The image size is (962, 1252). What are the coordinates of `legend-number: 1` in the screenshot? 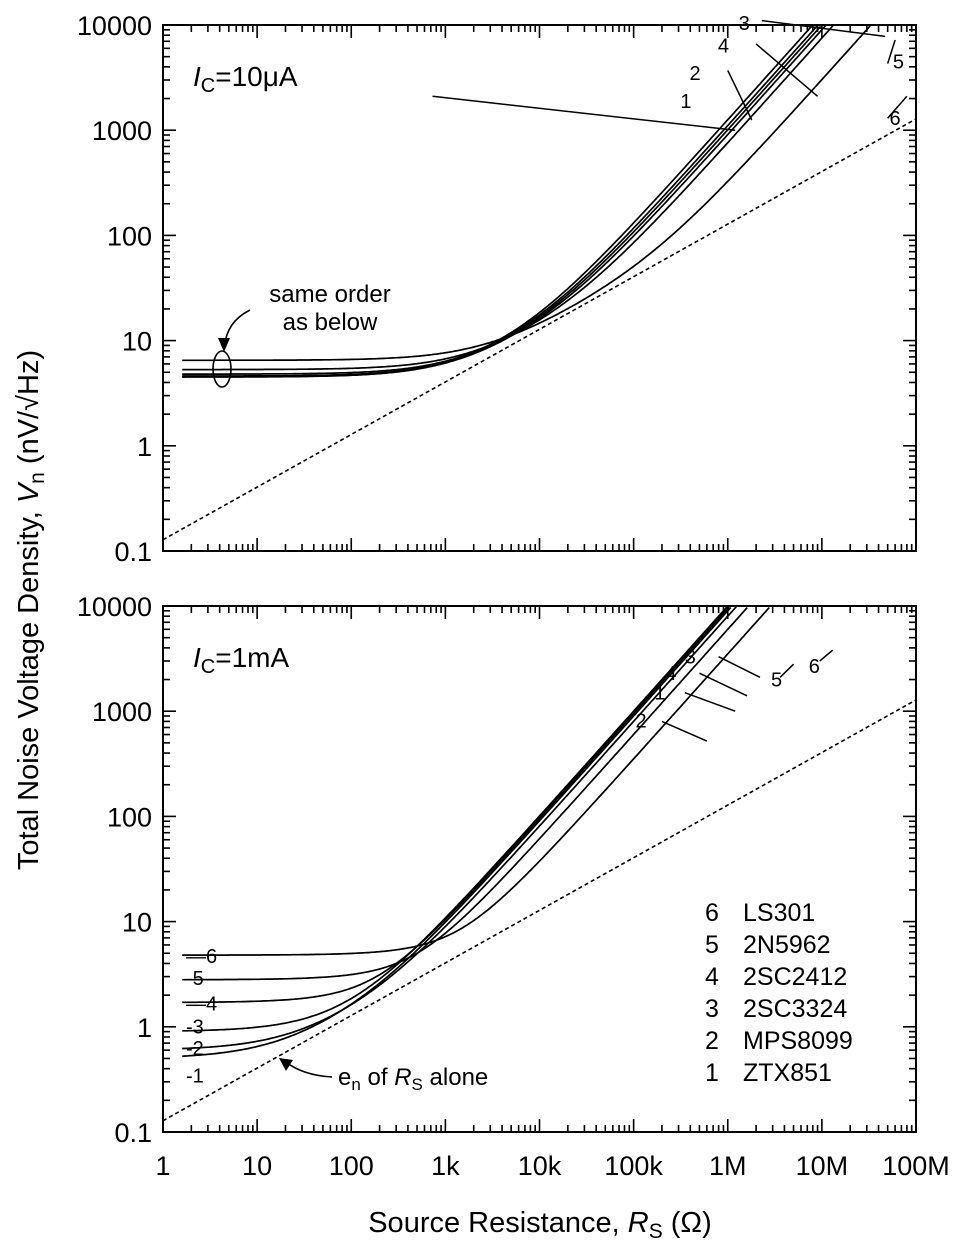 It's located at (712, 1073).